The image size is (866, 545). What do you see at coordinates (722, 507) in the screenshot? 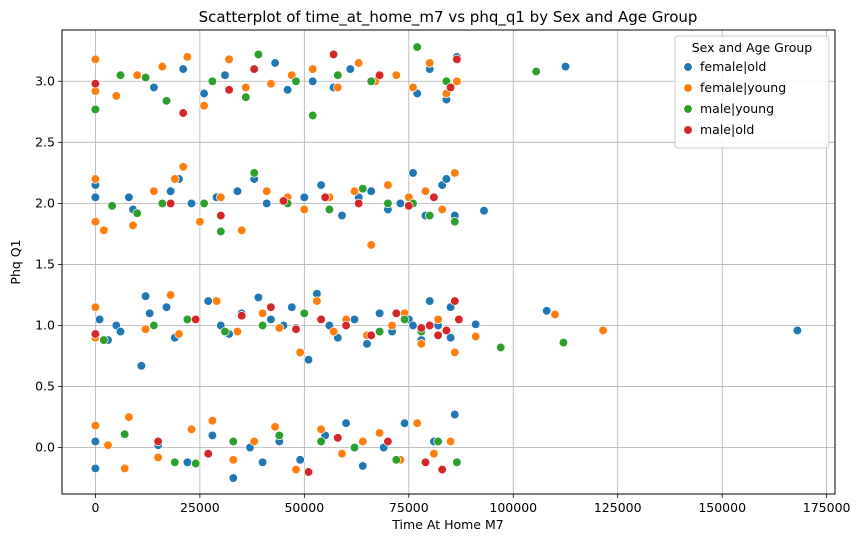
I see `x-tick-label: 150000` at bounding box center [722, 507].